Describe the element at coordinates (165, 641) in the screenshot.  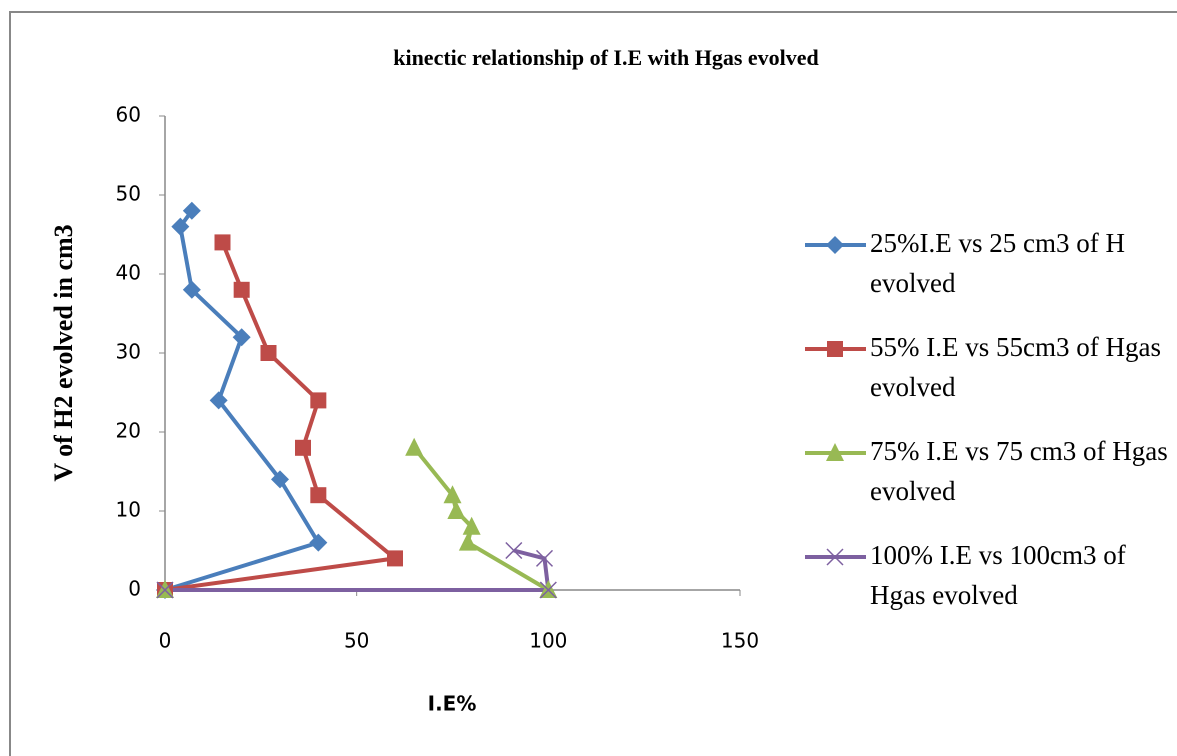
I see `x-tick-label: 0` at that location.